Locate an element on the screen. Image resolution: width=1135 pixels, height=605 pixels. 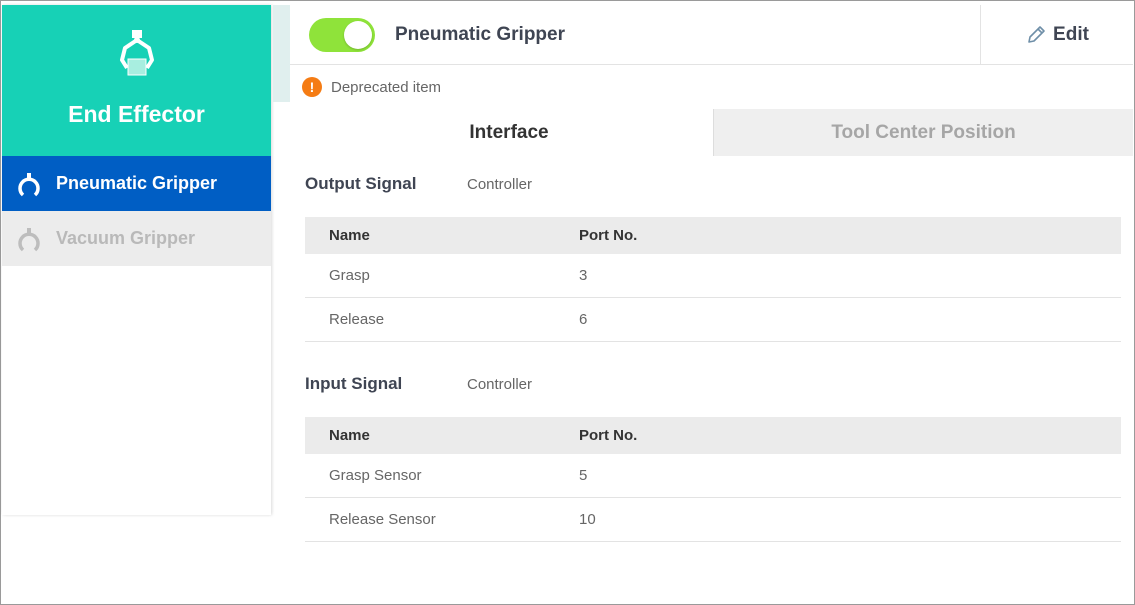
sidebar-item-pneumatic-gripper: Pneumatic Gripper is located at coordinates (136, 183).